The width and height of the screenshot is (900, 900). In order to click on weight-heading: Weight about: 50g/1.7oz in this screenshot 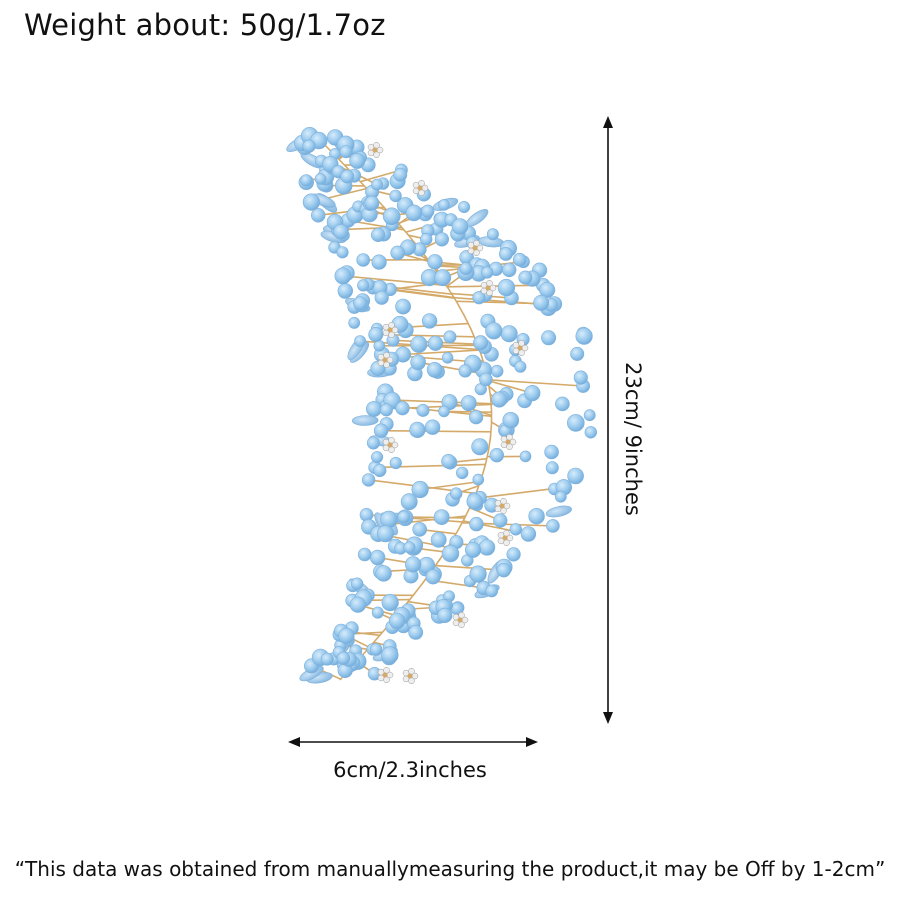, I will do `click(205, 25)`.